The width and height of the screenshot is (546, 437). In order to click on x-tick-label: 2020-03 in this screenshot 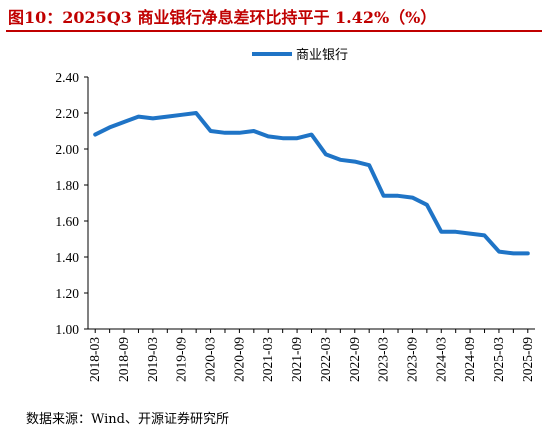, I will do `click(210, 359)`.